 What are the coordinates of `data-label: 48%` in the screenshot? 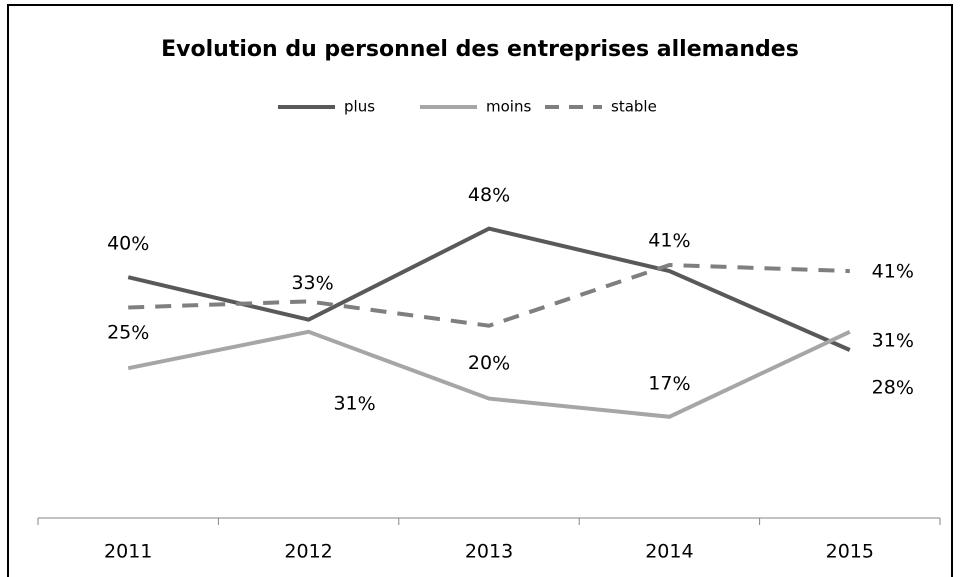 It's located at (489, 195).